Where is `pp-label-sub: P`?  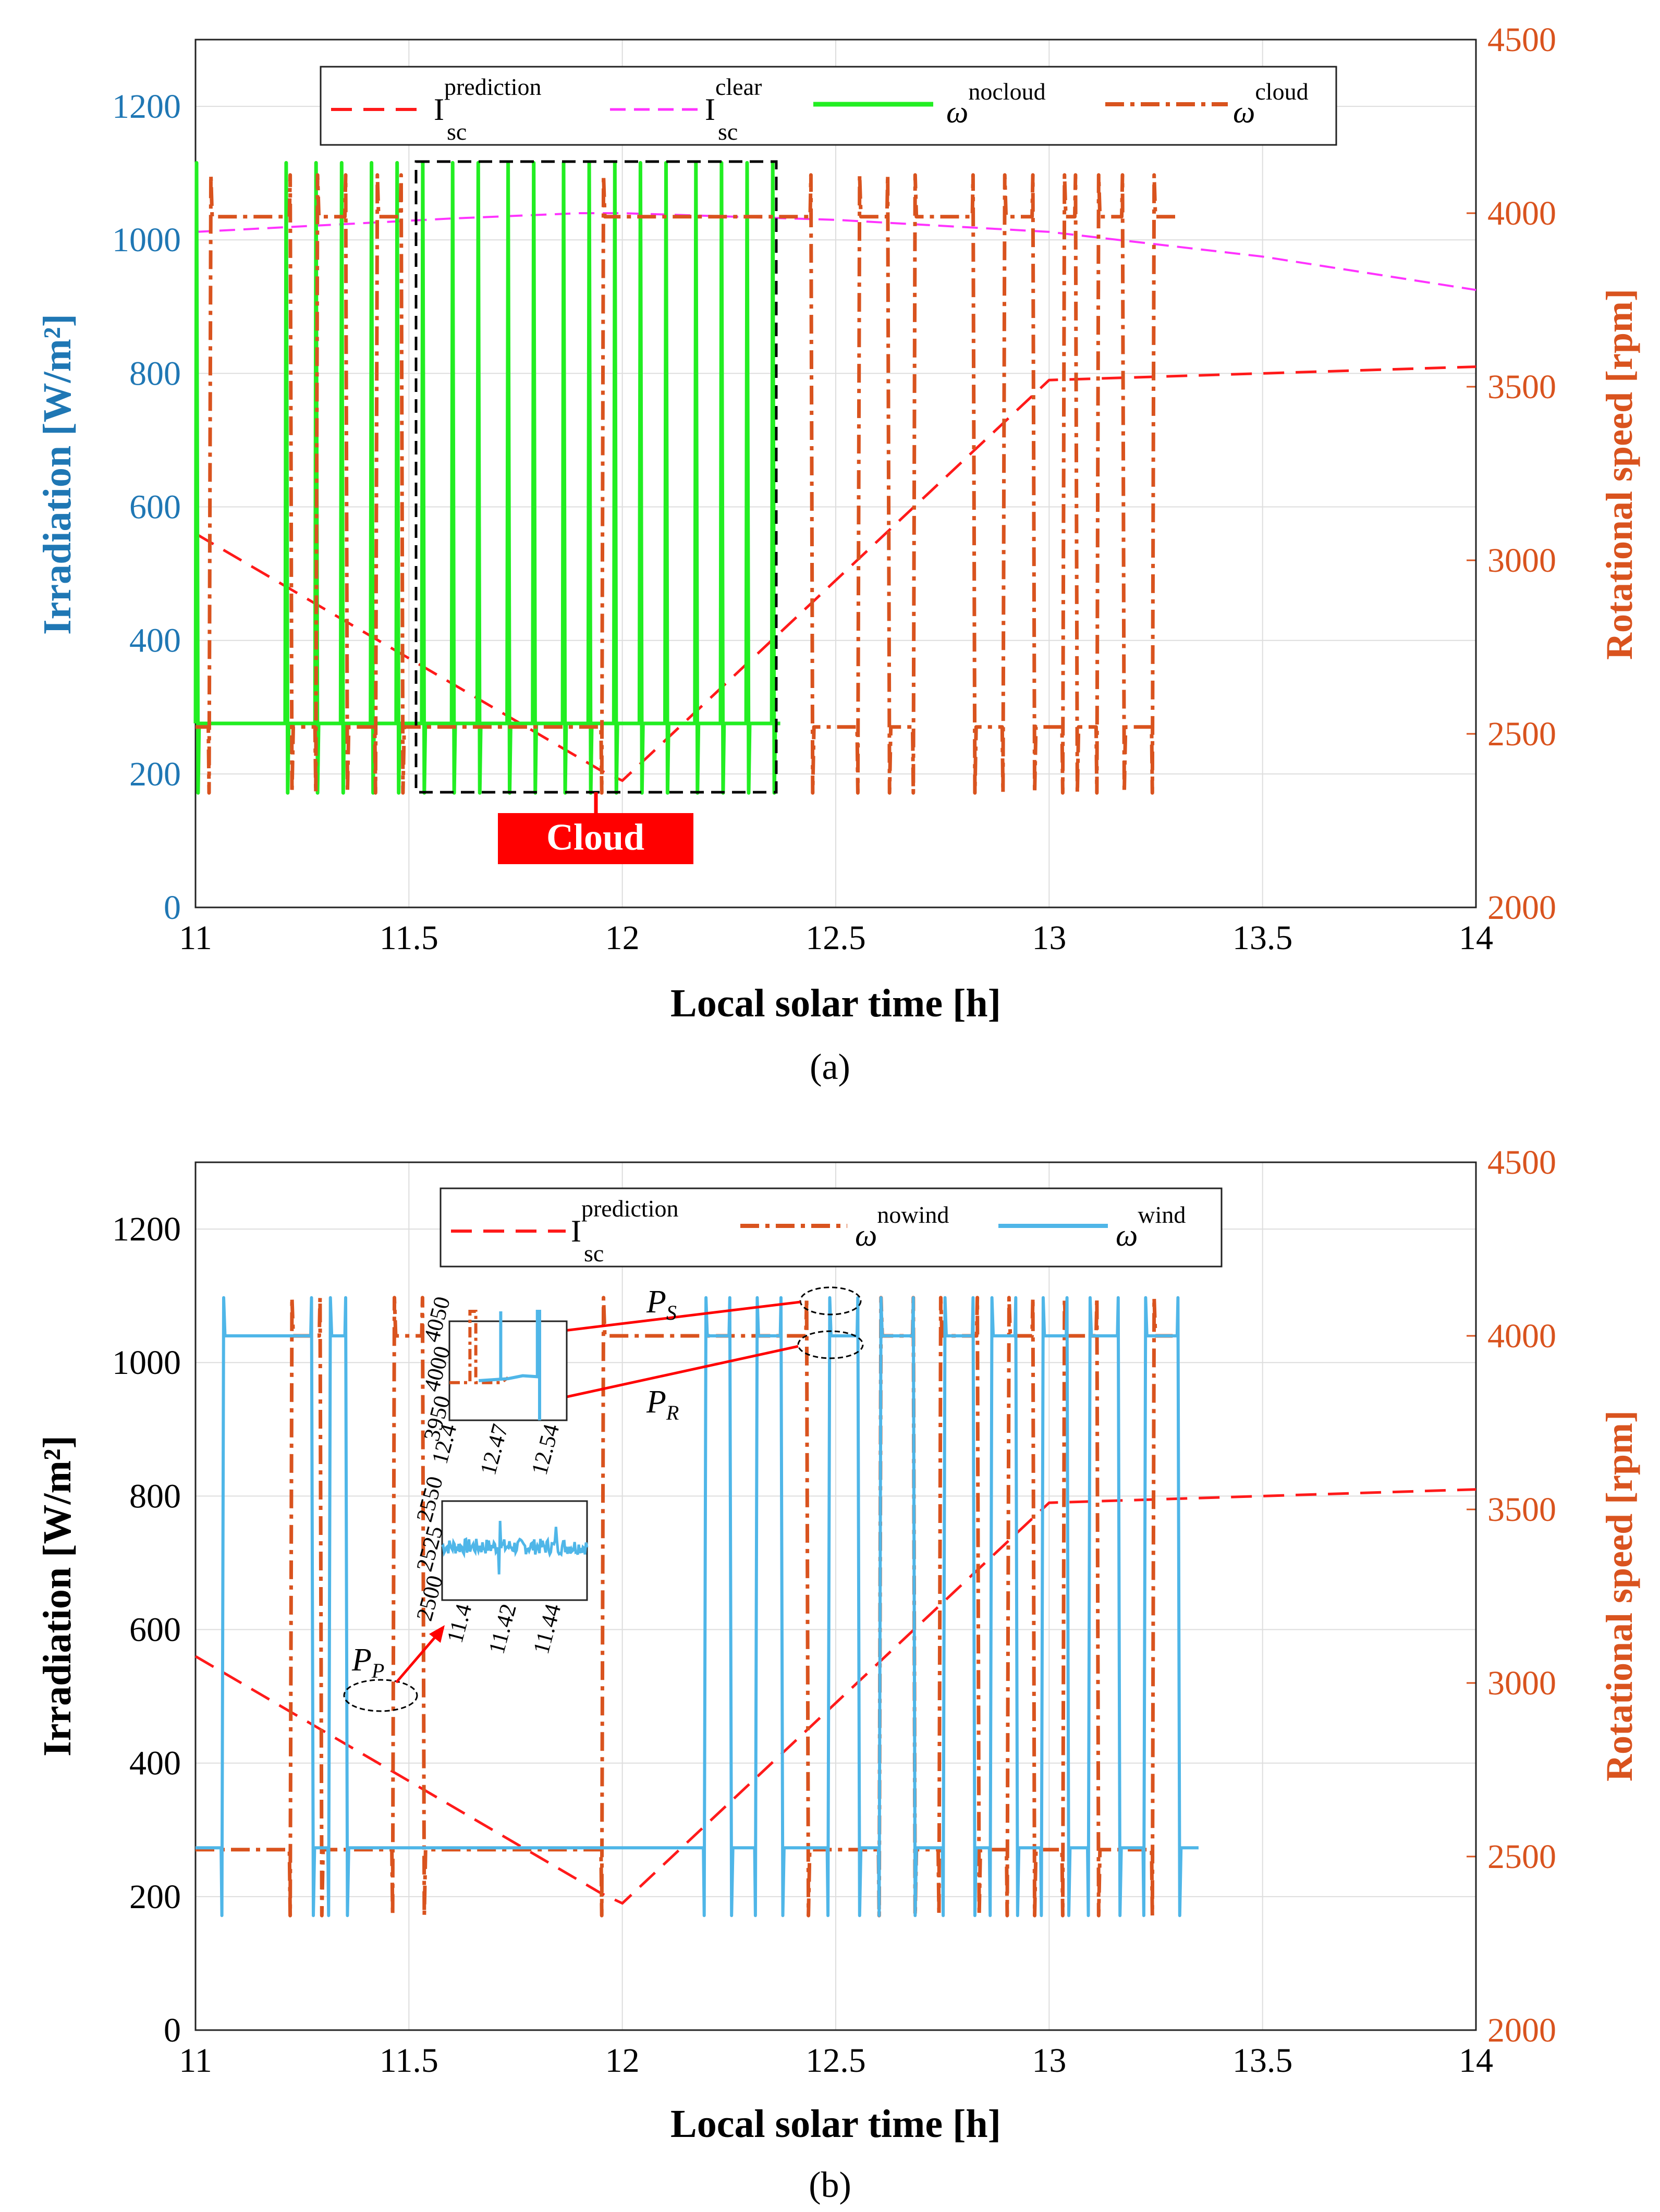 pp-label-sub: P is located at coordinates (377, 1670).